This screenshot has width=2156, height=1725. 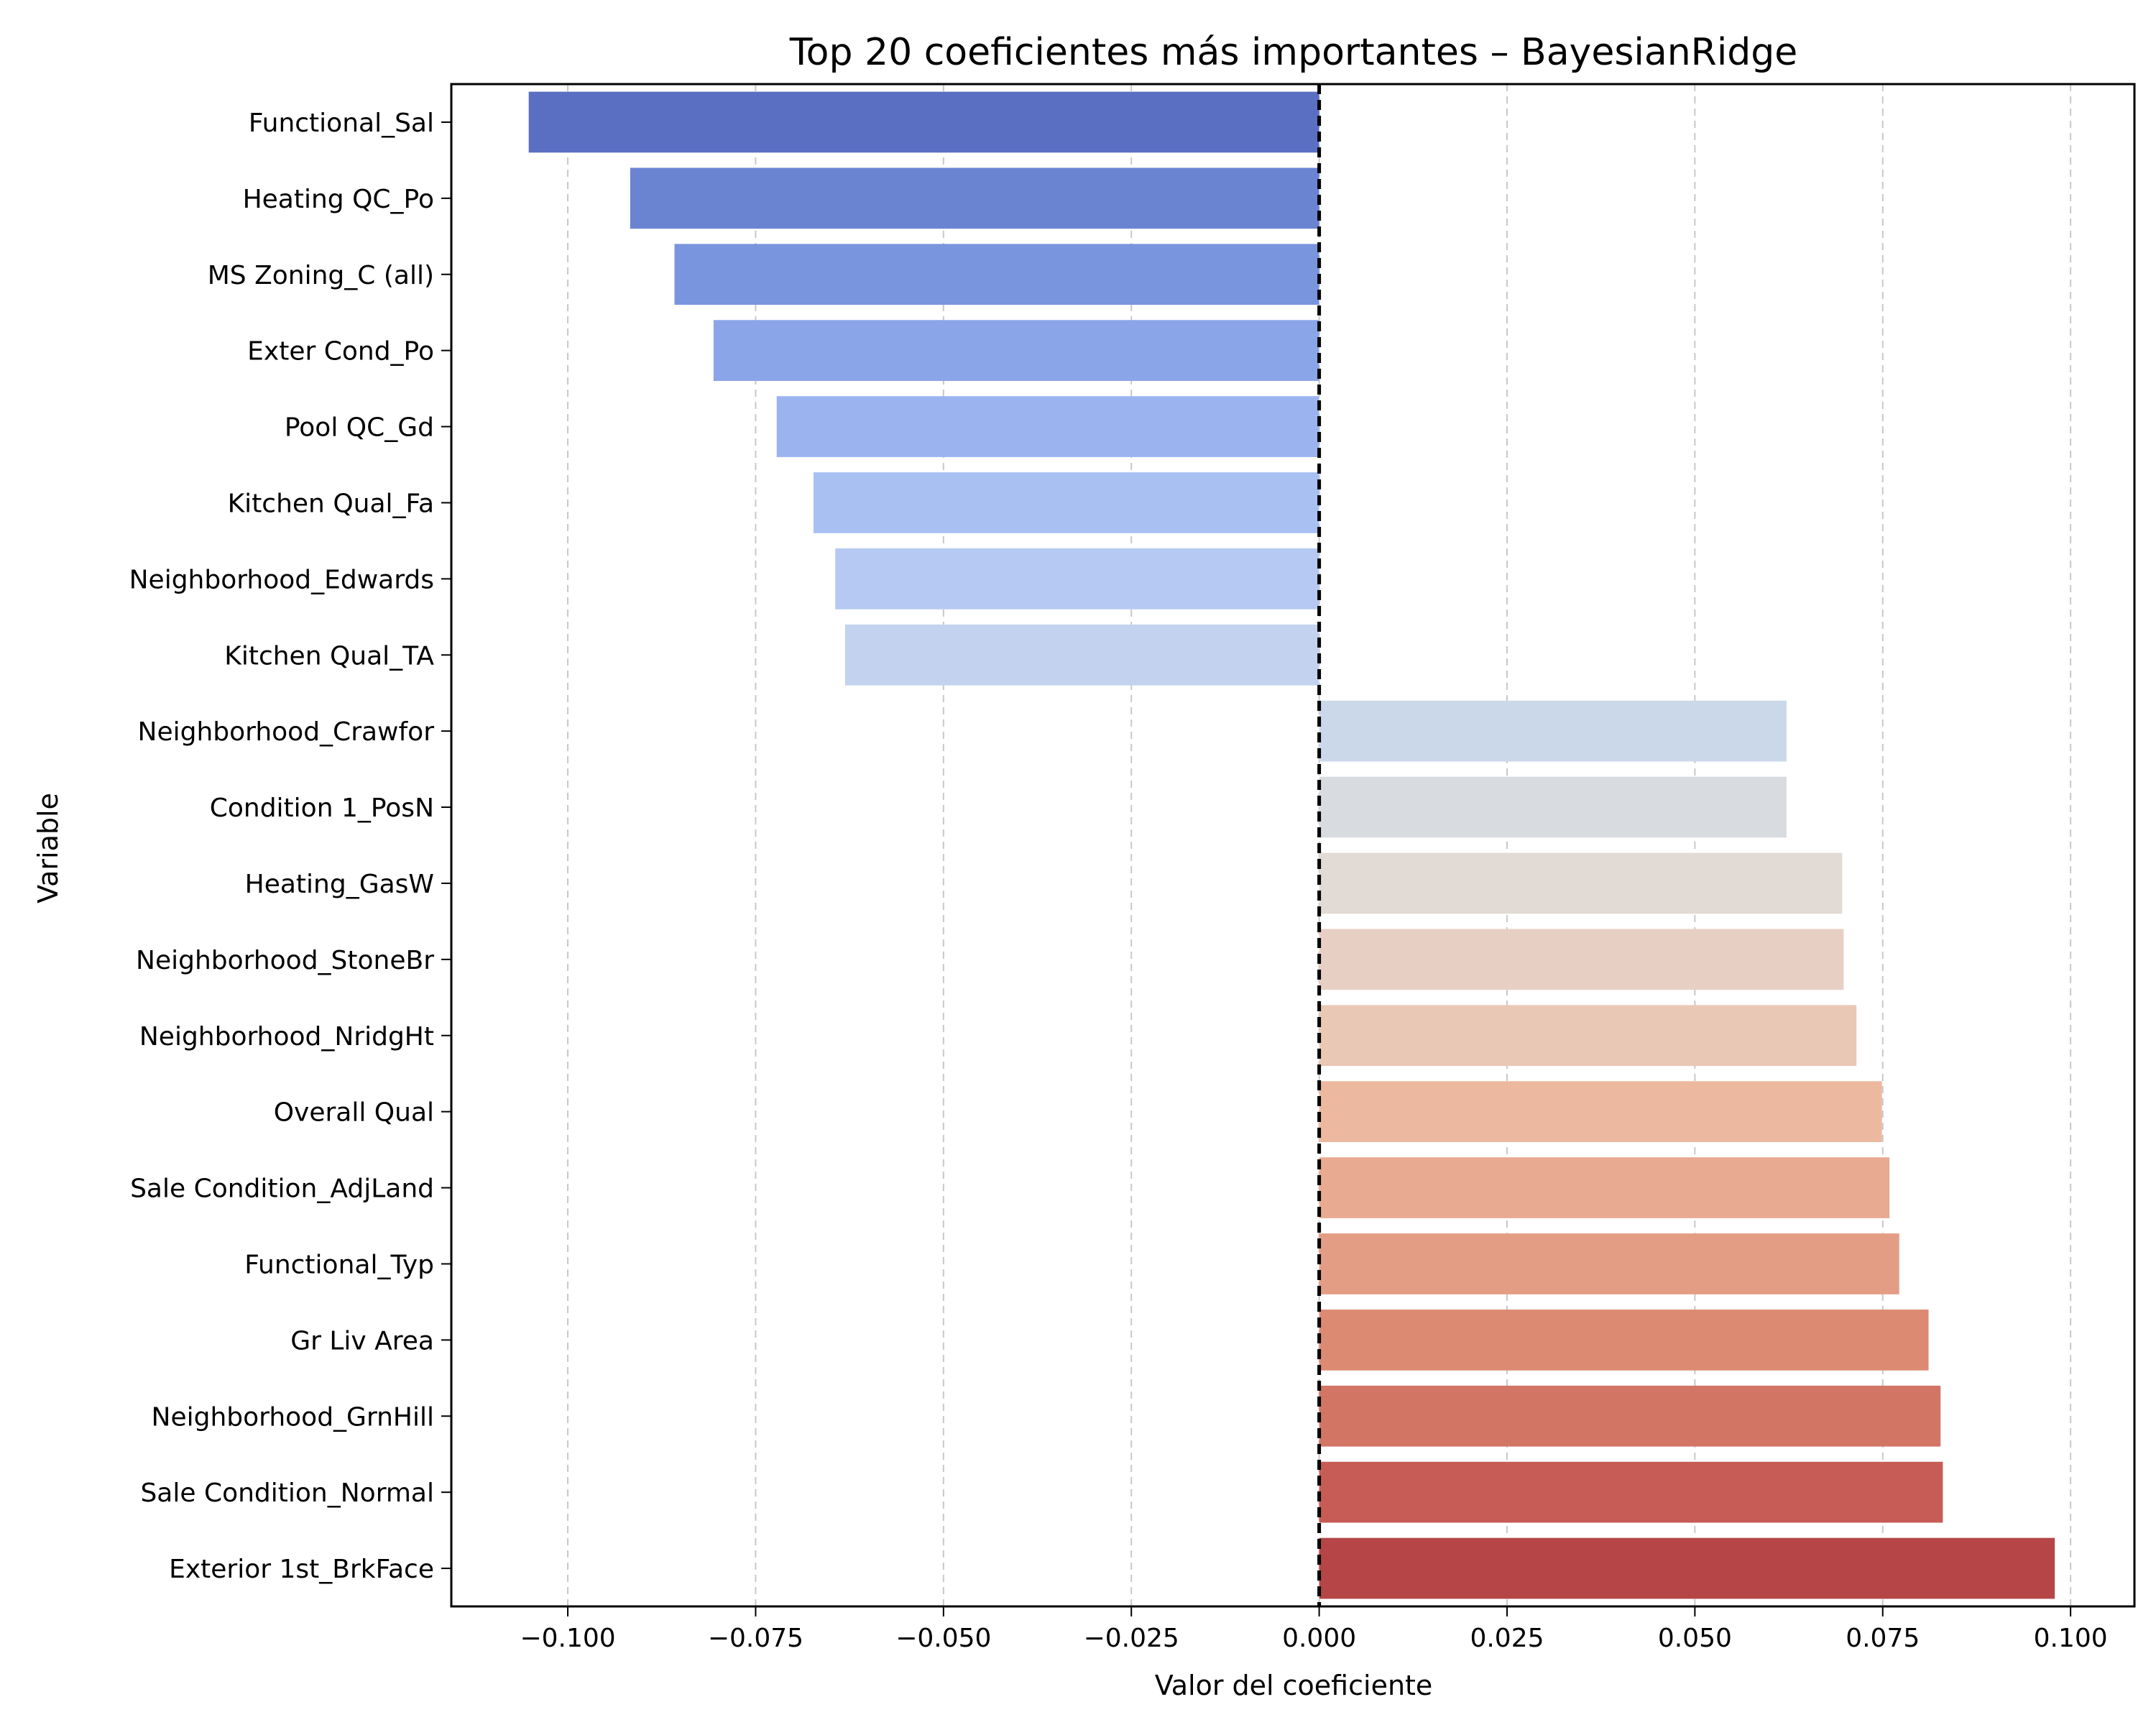 I want to click on x-axis-label: Valor del coeficiente, so click(x=1294, y=1685).